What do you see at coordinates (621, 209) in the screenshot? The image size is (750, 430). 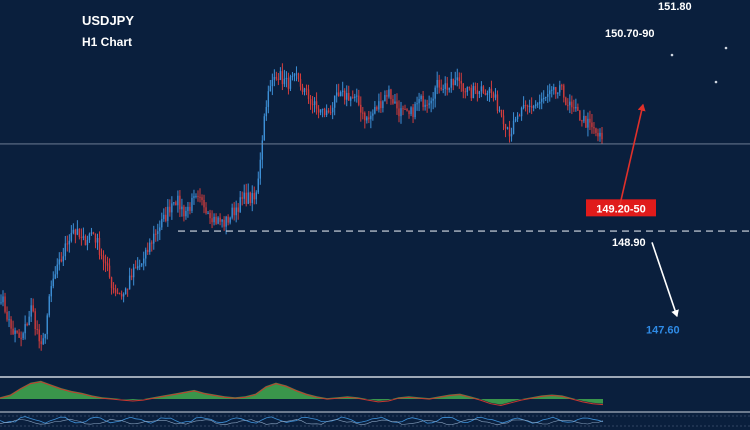 I see `level-label-149-20-50: 149.20-50` at bounding box center [621, 209].